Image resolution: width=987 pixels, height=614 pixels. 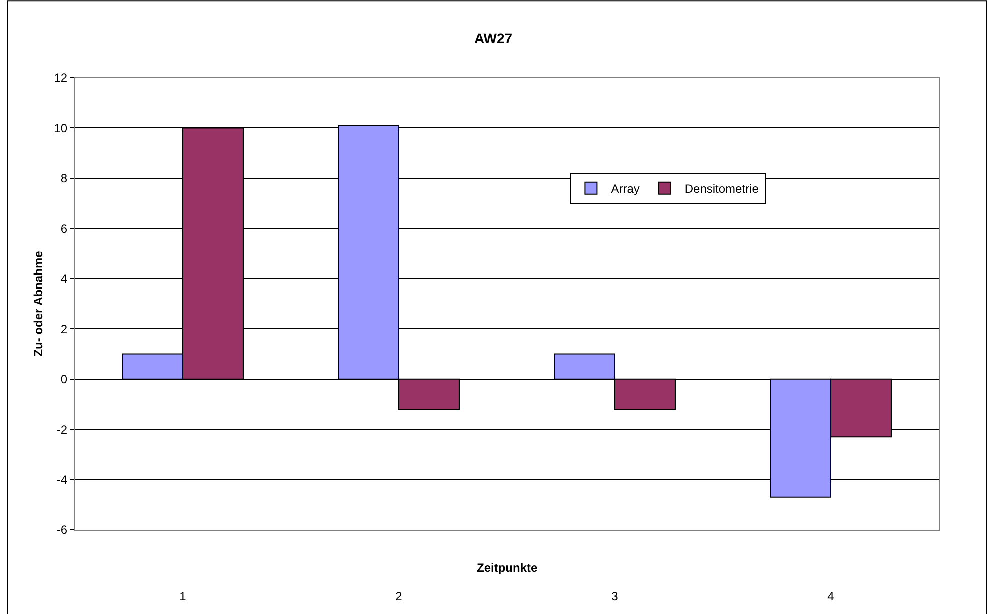 What do you see at coordinates (831, 596) in the screenshot?
I see `x-tick-label: 4` at bounding box center [831, 596].